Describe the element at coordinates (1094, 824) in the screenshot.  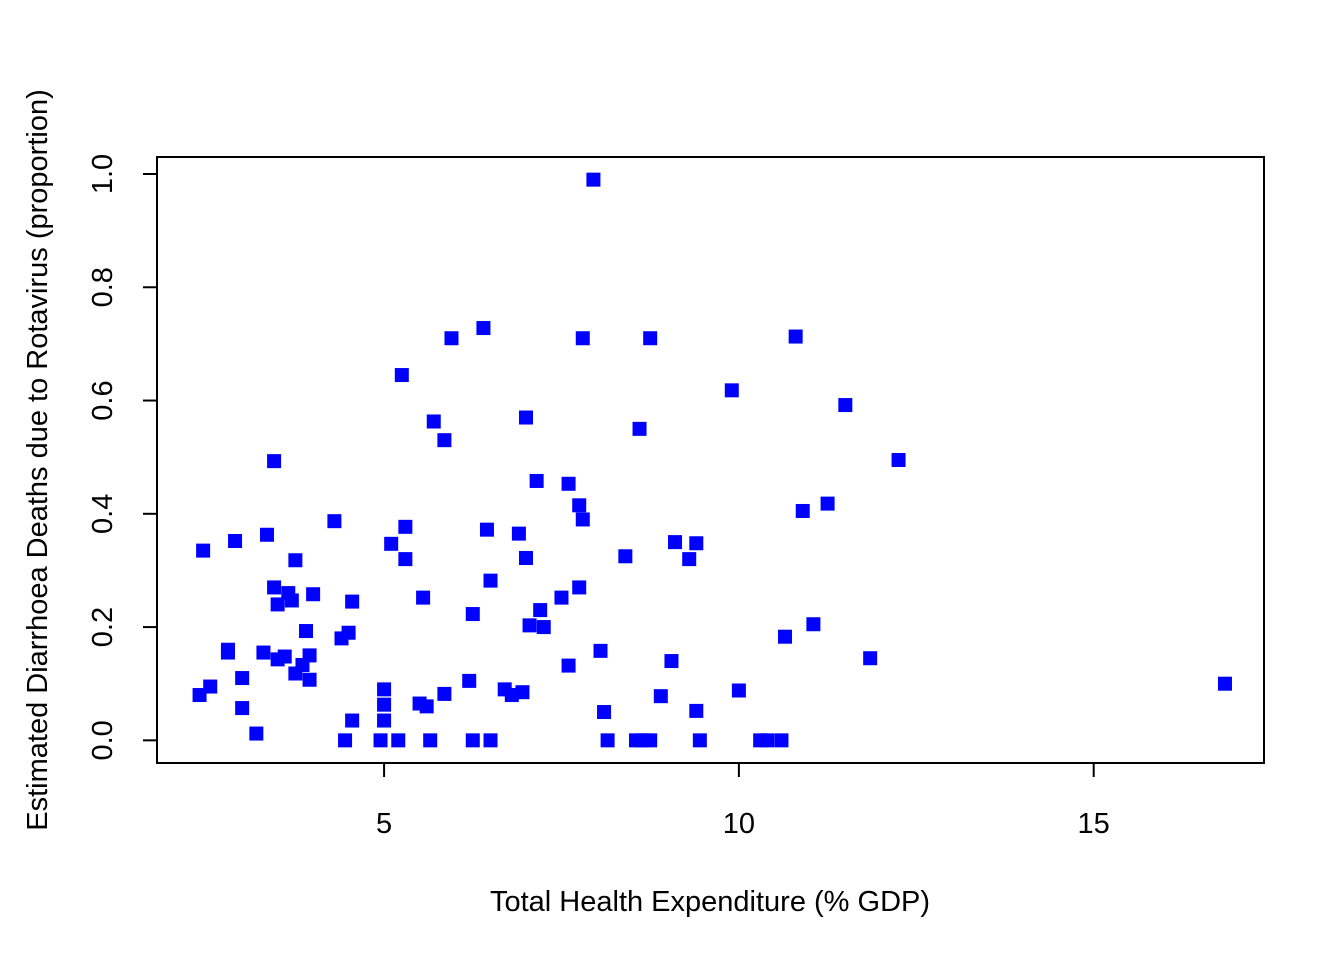
I see `x-tick-label: 15` at that location.